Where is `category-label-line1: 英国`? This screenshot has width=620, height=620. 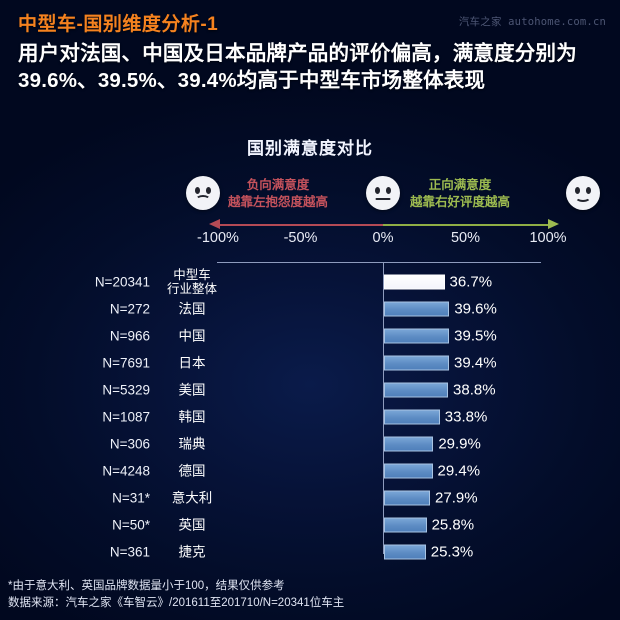
category-label-line1: 英国 is located at coordinates (192, 524).